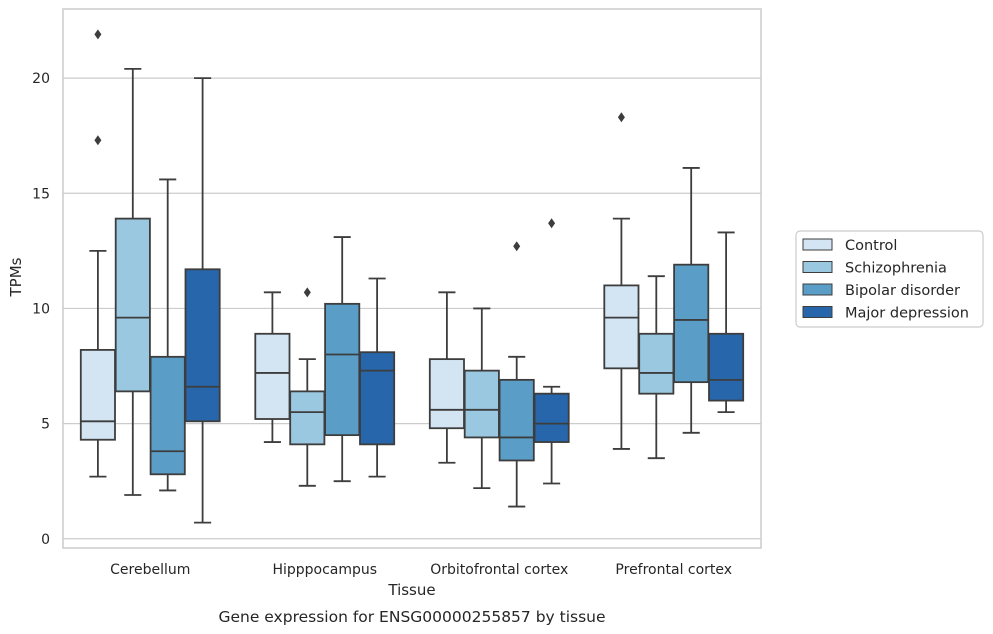 This screenshot has height=634, width=993. What do you see at coordinates (150, 570) in the screenshot?
I see `x-tick-label-cerebellum: Cerebellum` at bounding box center [150, 570].